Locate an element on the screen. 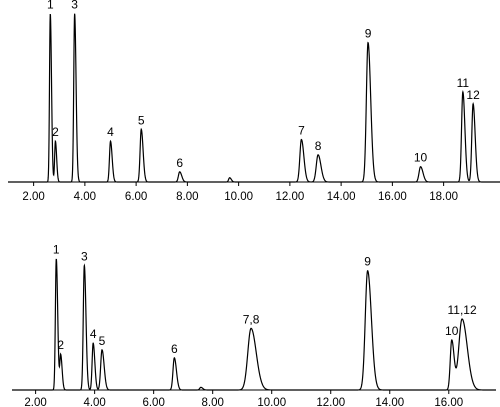 The height and width of the screenshot is (407, 500). peak-label: 12 is located at coordinates (473, 95).